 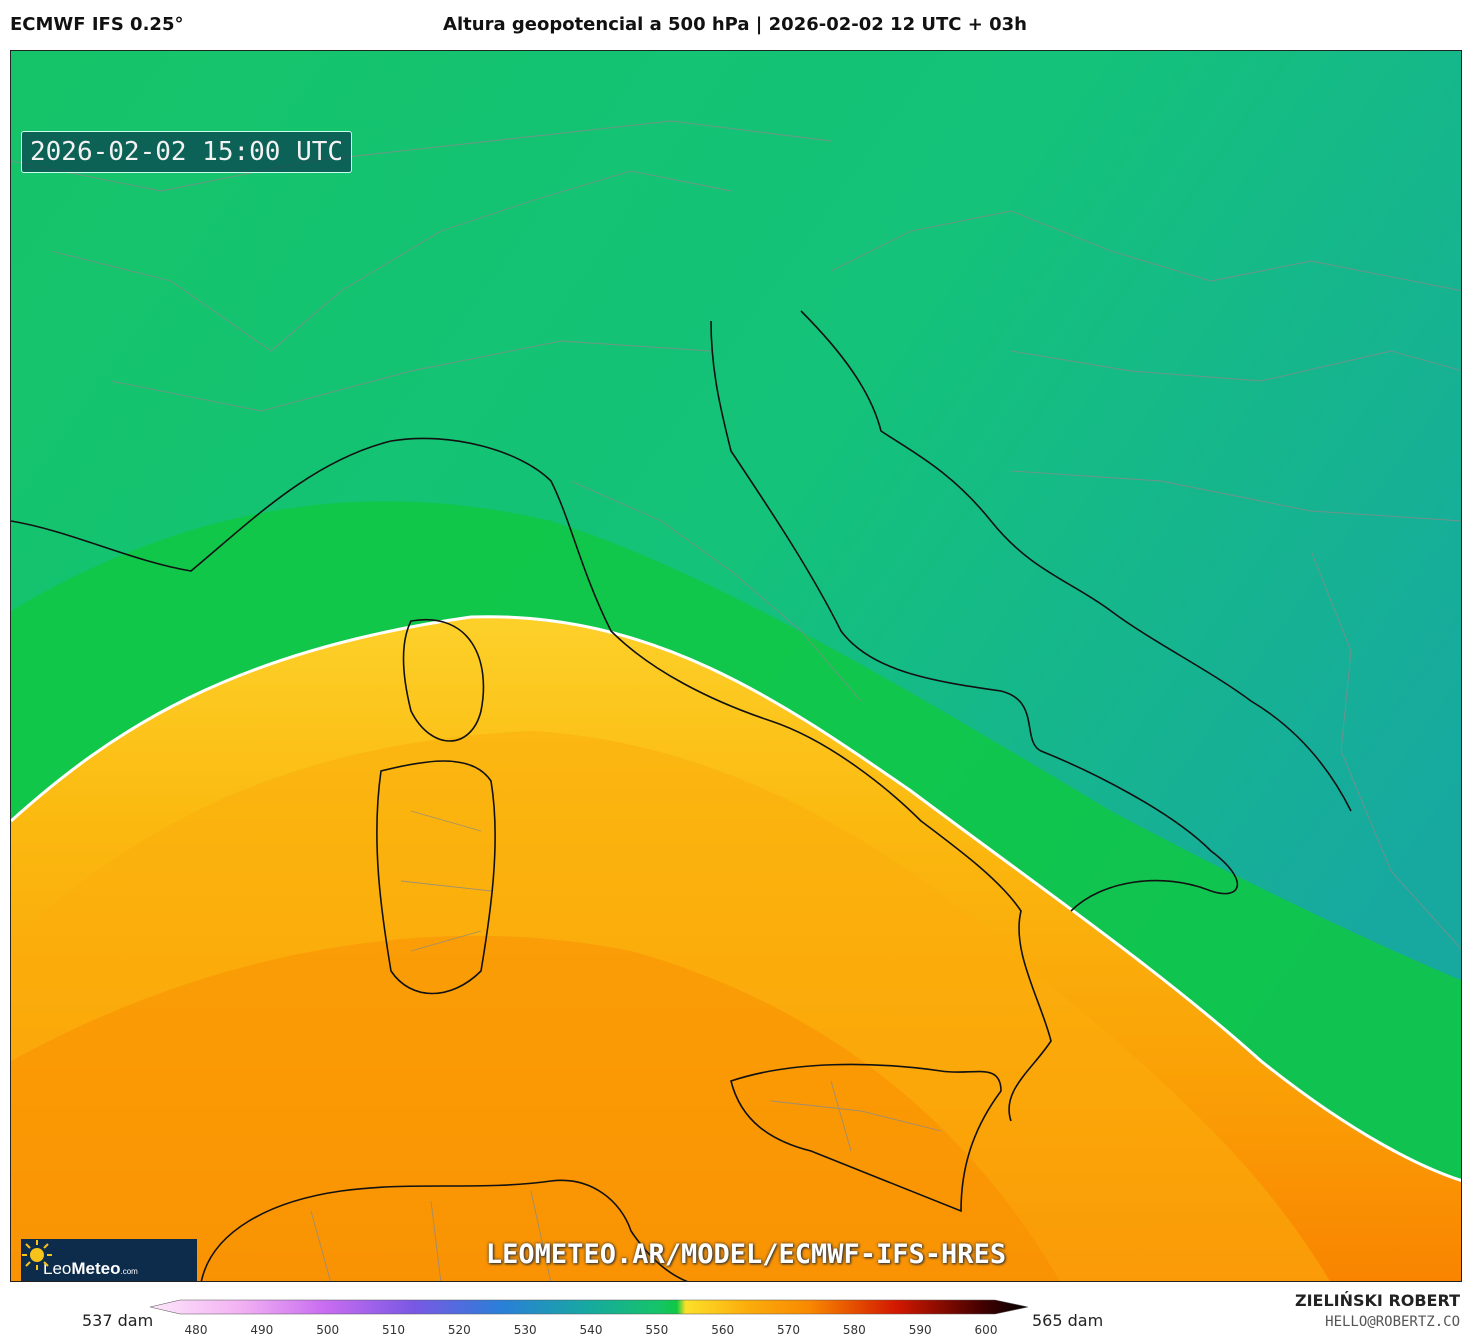 What do you see at coordinates (262, 1330) in the screenshot?
I see `colorbar-tick-label: 490` at bounding box center [262, 1330].